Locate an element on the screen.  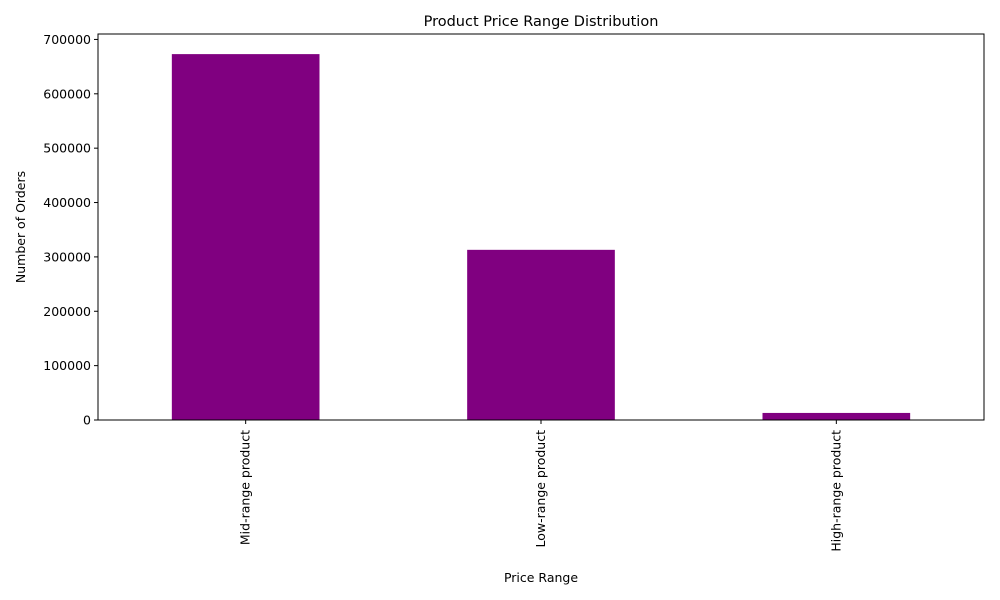
y-tick-label: 400000 is located at coordinates (67, 202).